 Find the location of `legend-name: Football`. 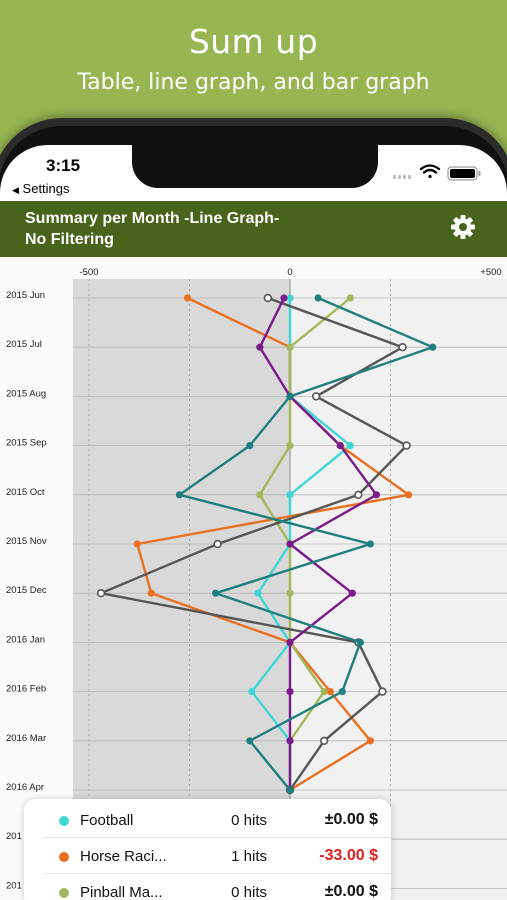

legend-name: Football is located at coordinates (107, 820).